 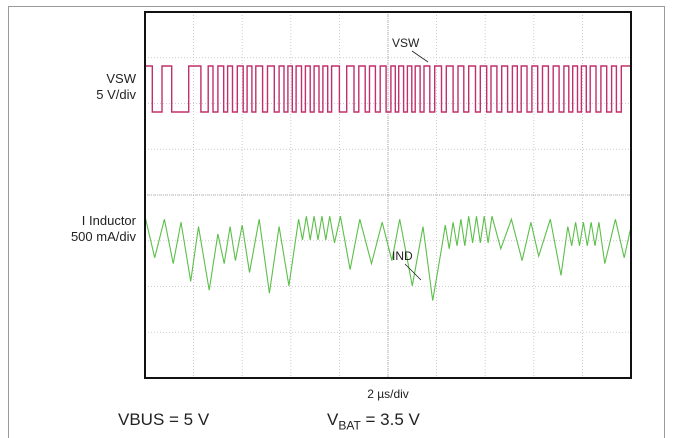 What do you see at coordinates (349, 425) in the screenshot?
I see `vbat-subscript: BAT` at bounding box center [349, 425].